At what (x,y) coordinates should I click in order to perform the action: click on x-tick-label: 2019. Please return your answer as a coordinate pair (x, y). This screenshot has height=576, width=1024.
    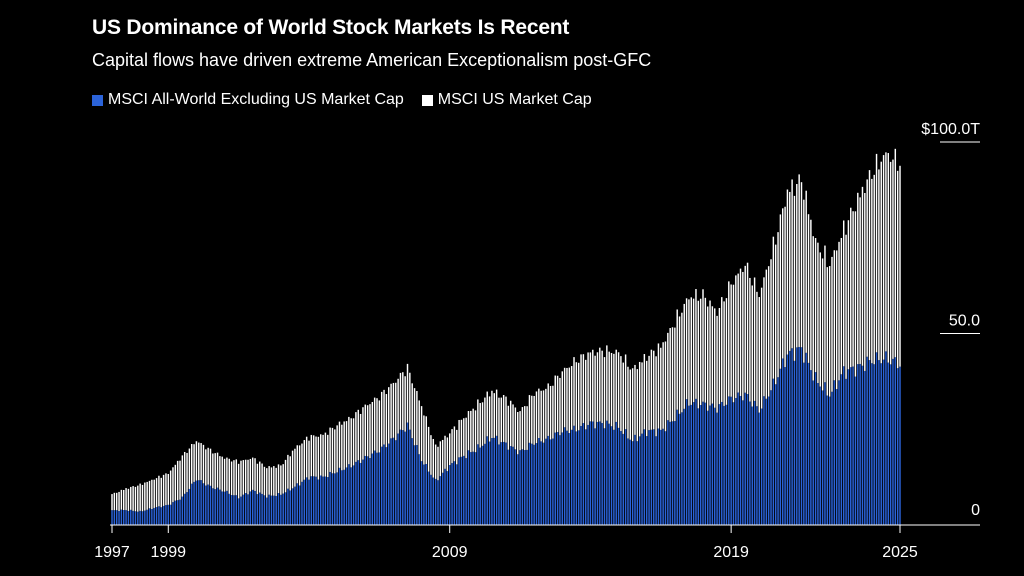
    Looking at the image, I should click on (731, 552).